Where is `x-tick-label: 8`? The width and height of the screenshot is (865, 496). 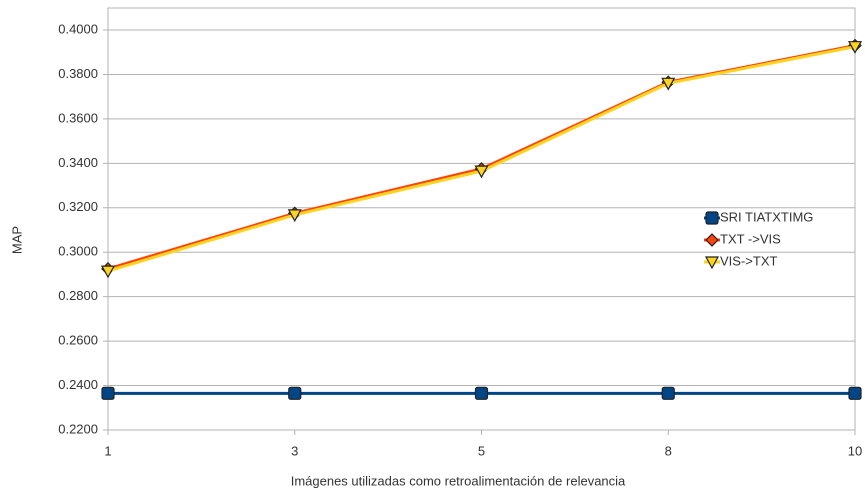 x-tick-label: 8 is located at coordinates (668, 450).